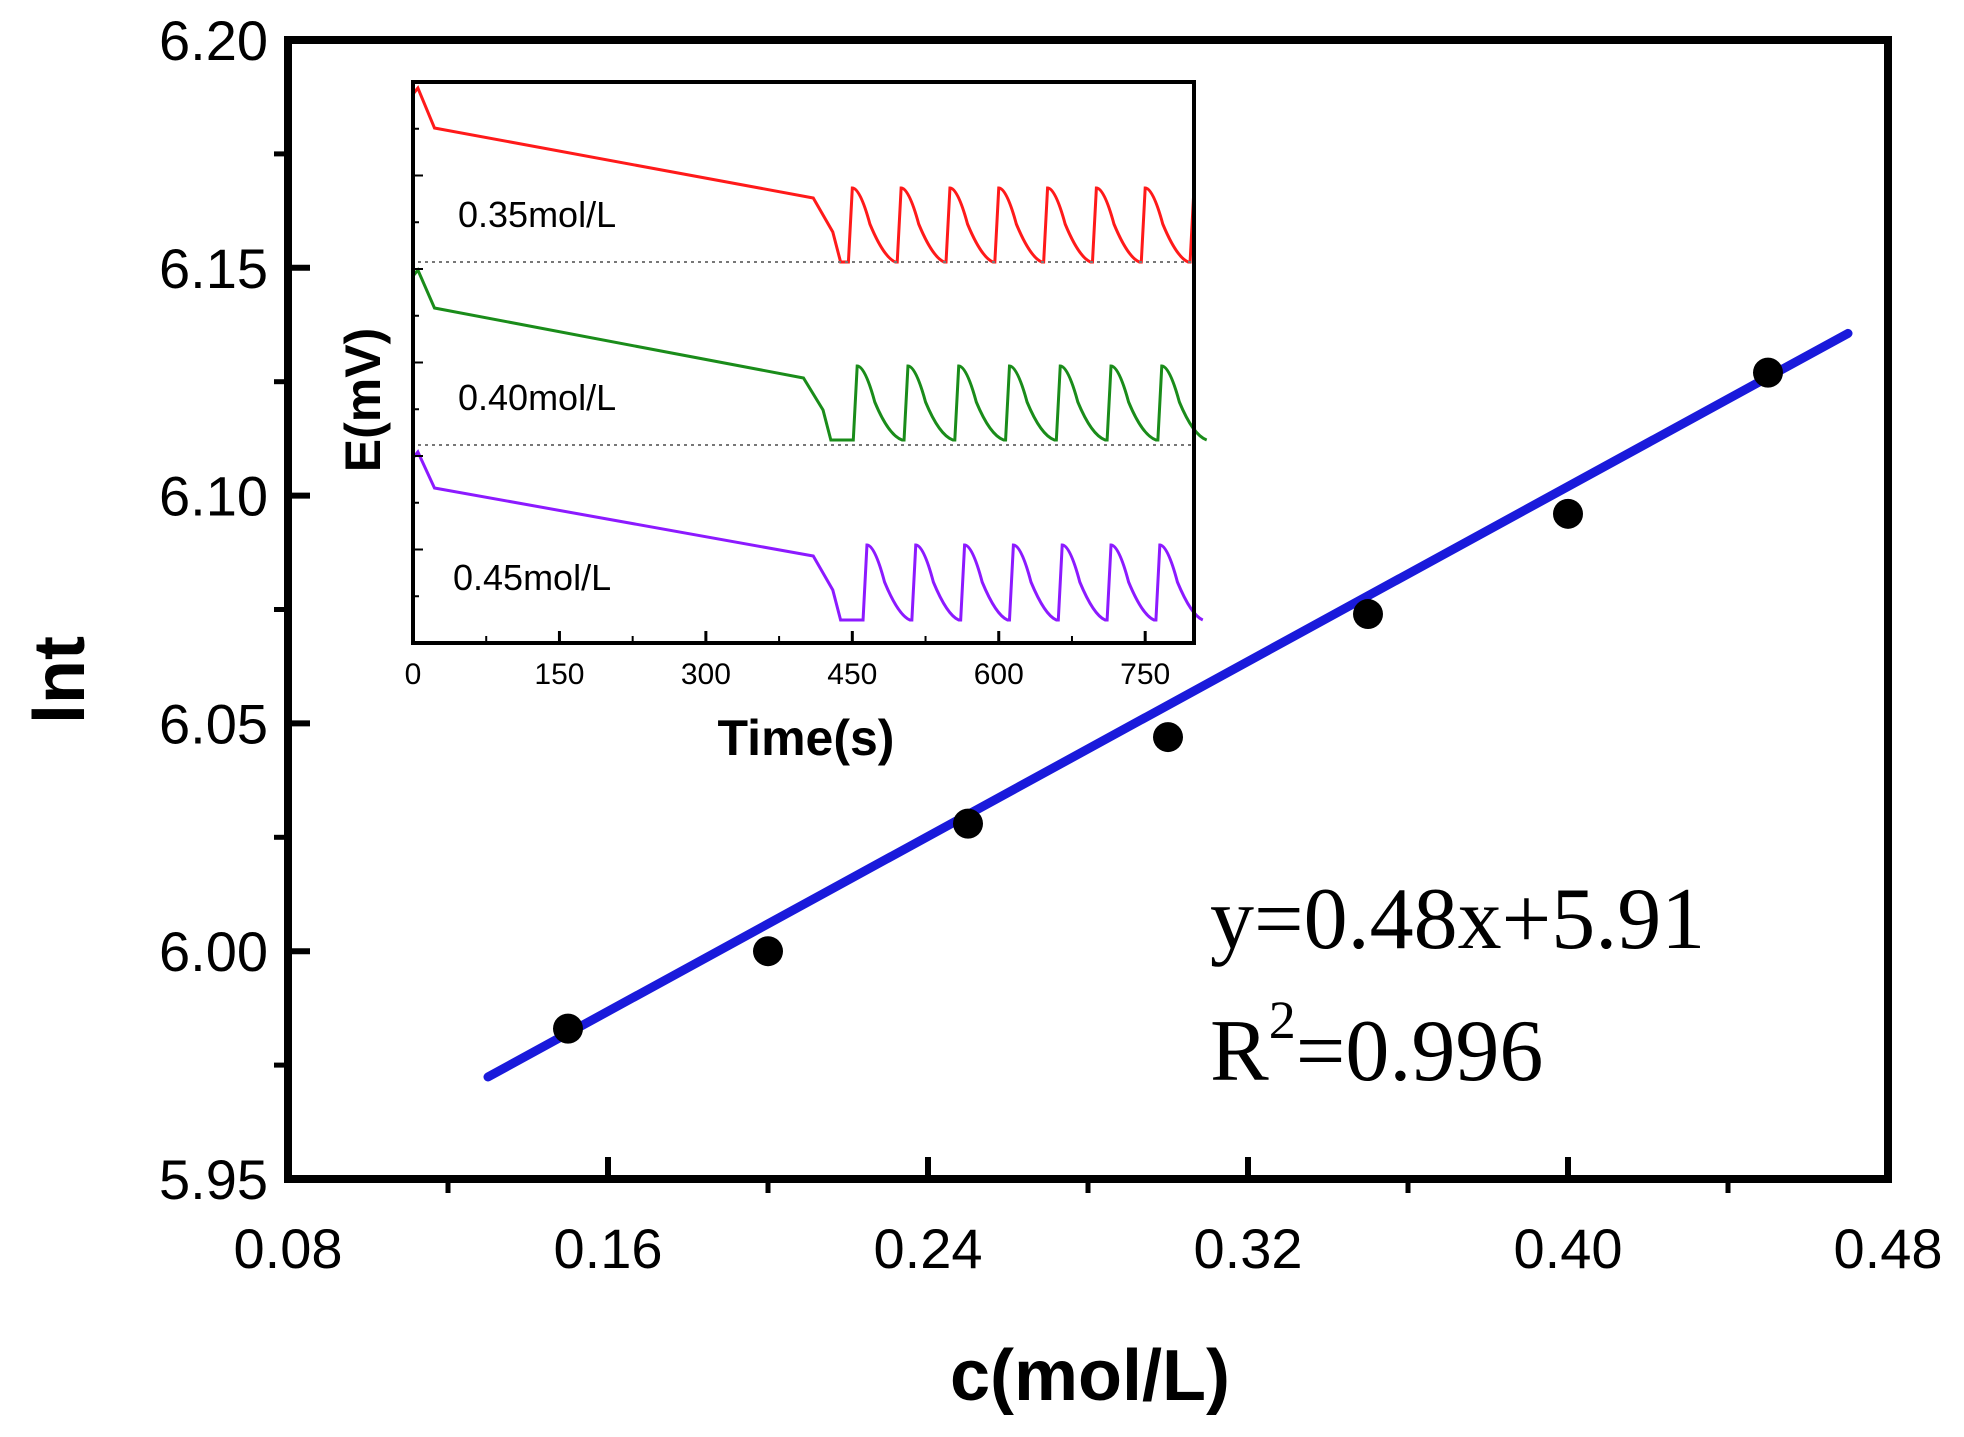 The image size is (1964, 1437). What do you see at coordinates (1248, 1248) in the screenshot?
I see `x-tick-label: 0.32` at bounding box center [1248, 1248].